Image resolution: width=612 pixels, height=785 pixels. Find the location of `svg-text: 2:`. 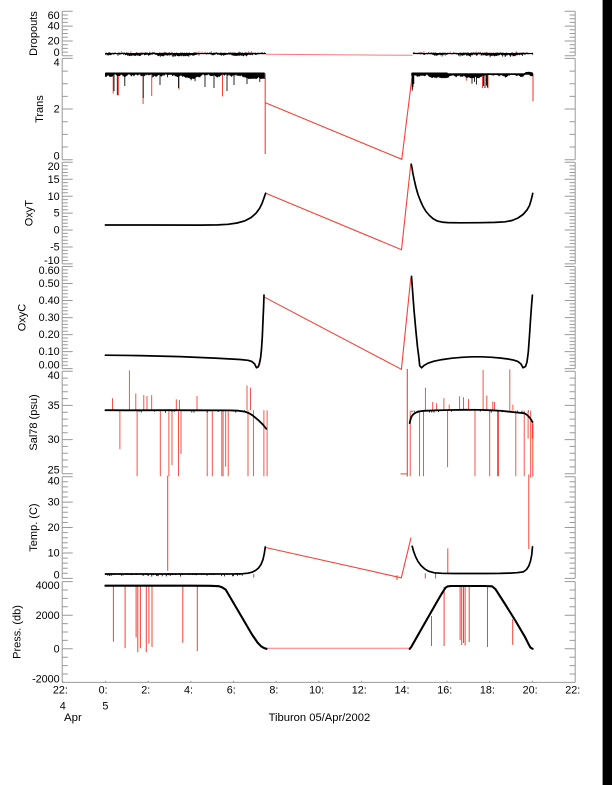

svg-text: 2: is located at coordinates (145, 691).